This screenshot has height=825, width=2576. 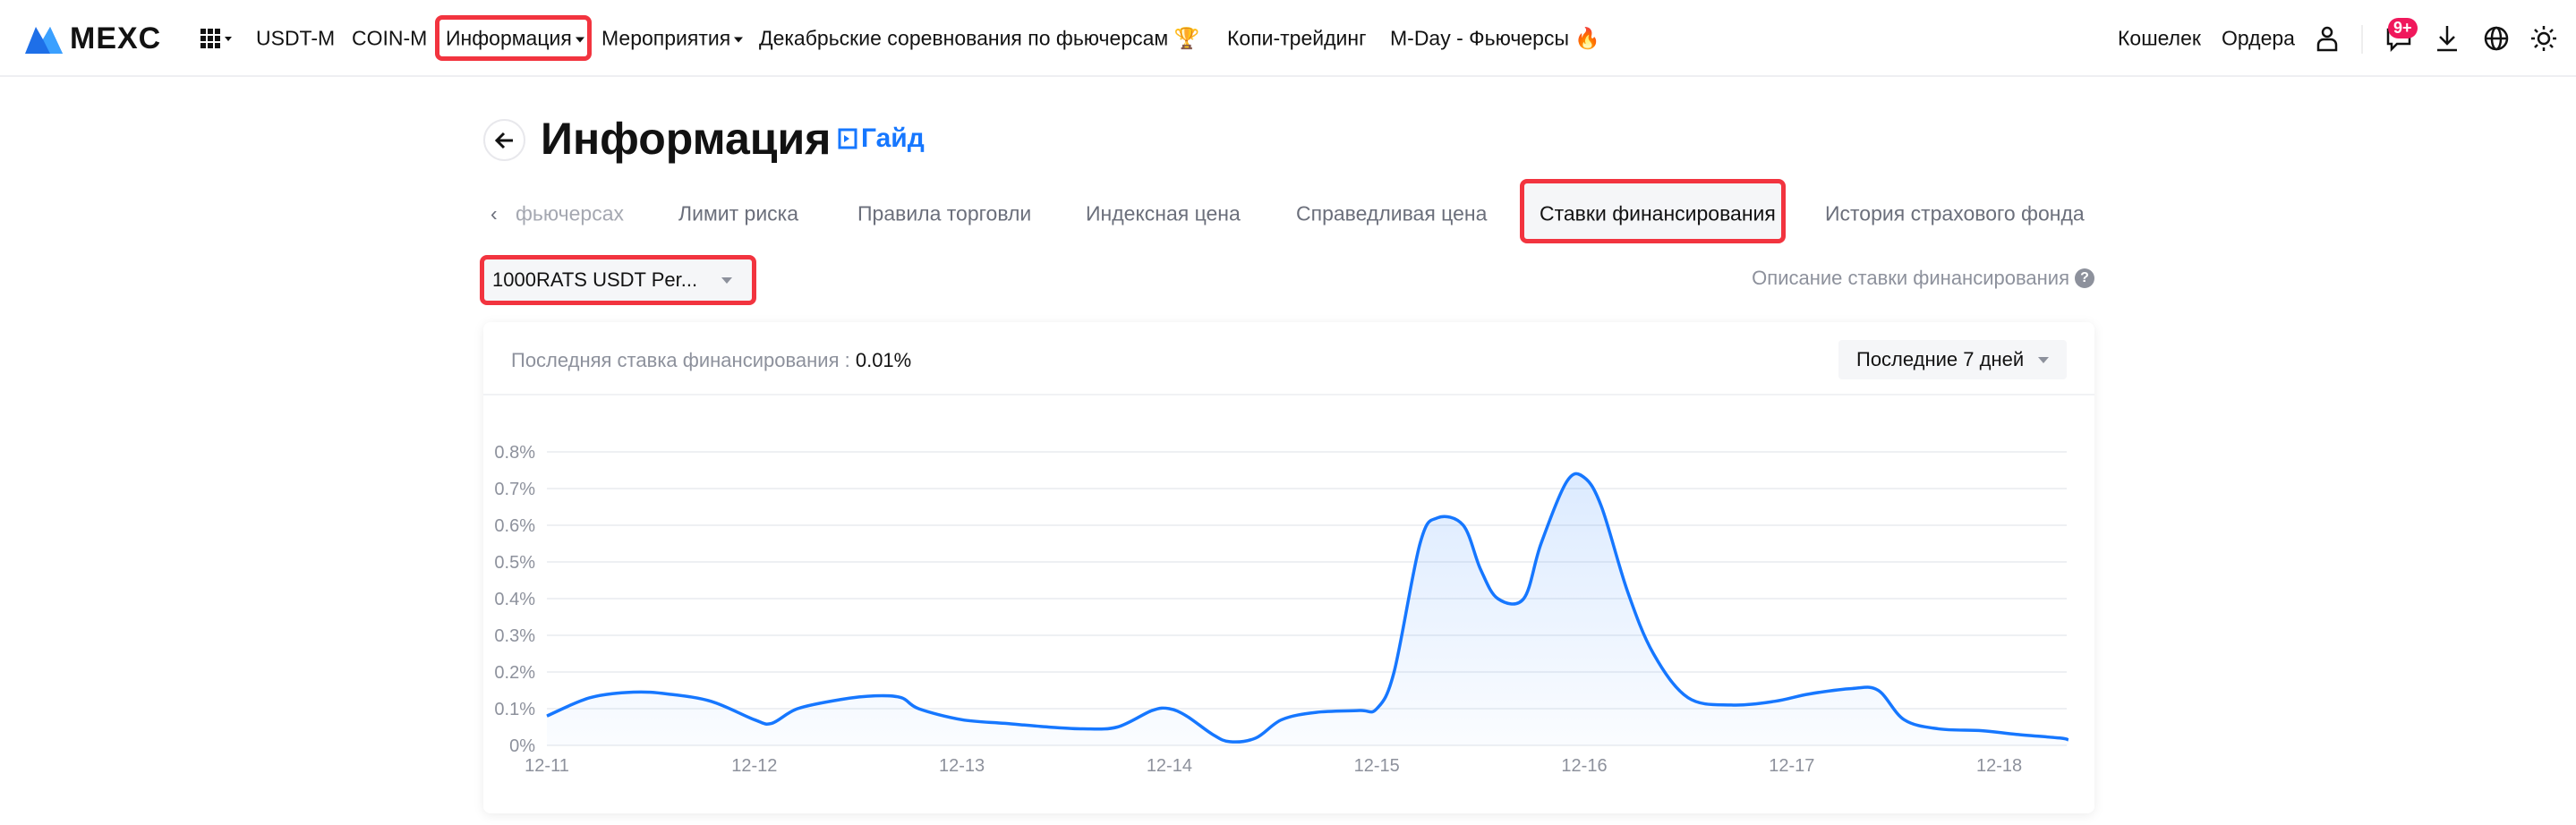 I want to click on nav-wallet: Кошелек, so click(x=2159, y=38).